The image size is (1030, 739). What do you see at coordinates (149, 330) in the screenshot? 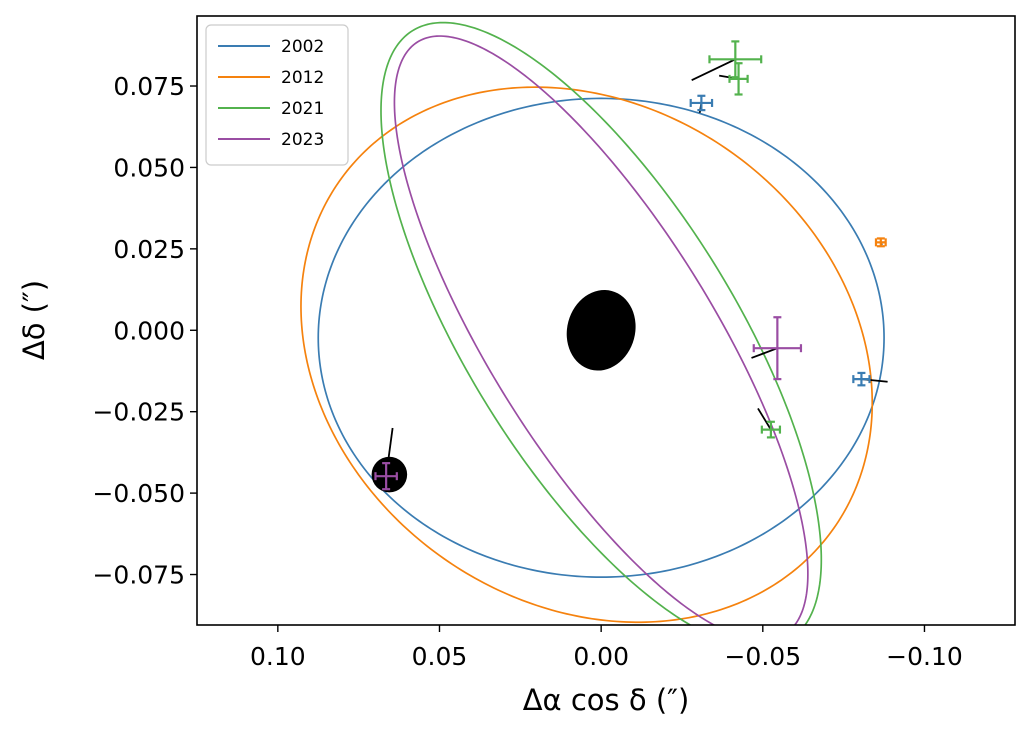
I see `y-tick-label: 0.000` at bounding box center [149, 330].